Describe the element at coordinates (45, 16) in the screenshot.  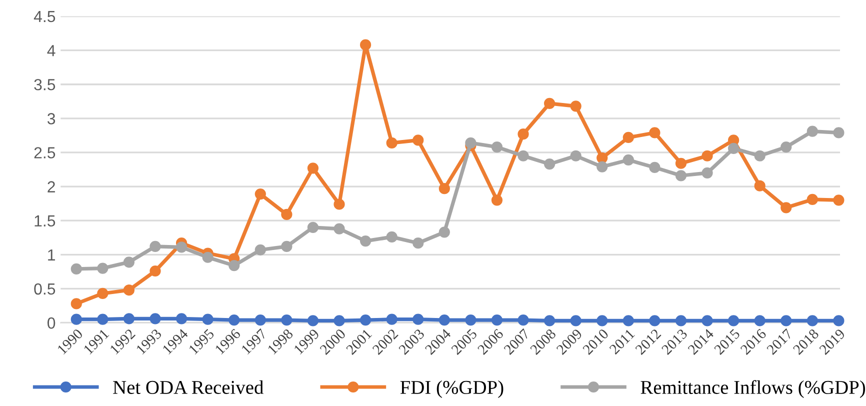
I see `y-tick-label: 4.5` at that location.